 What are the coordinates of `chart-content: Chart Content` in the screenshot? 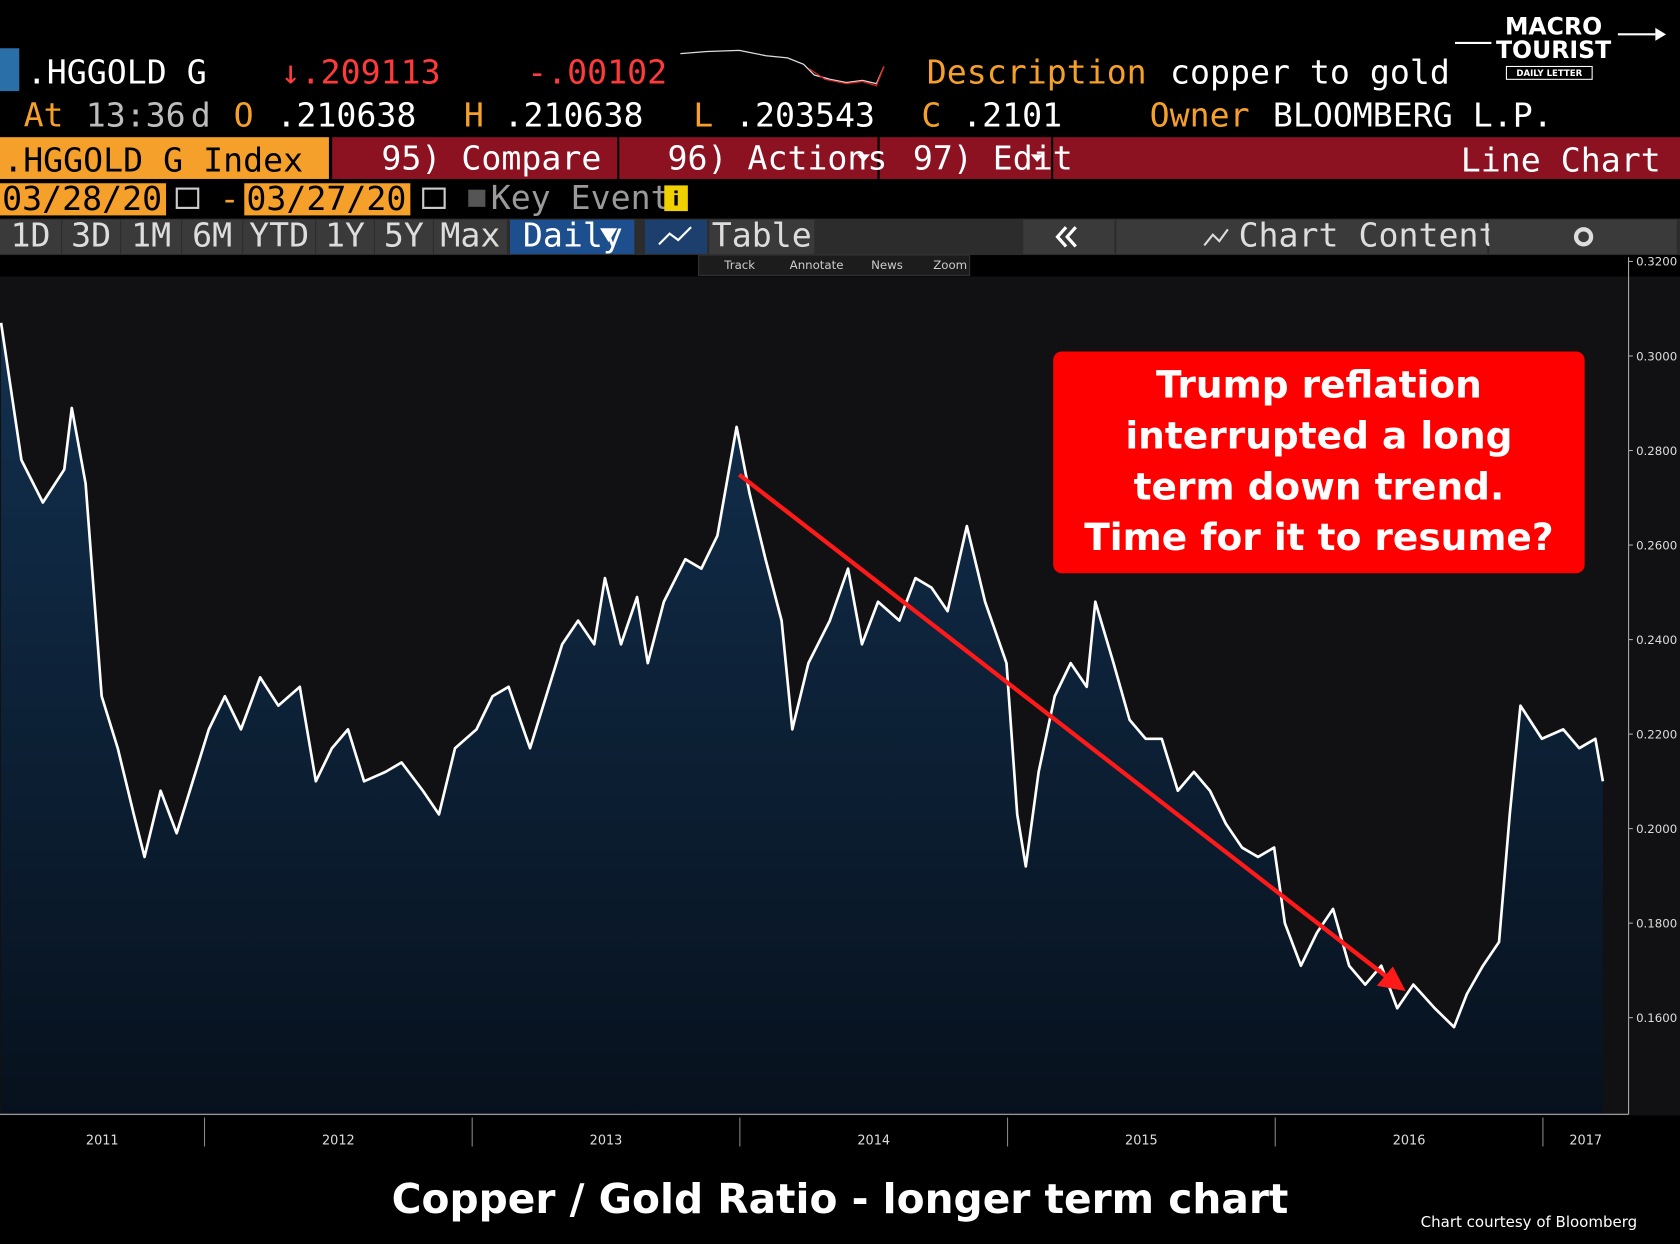 It's located at (1369, 234).